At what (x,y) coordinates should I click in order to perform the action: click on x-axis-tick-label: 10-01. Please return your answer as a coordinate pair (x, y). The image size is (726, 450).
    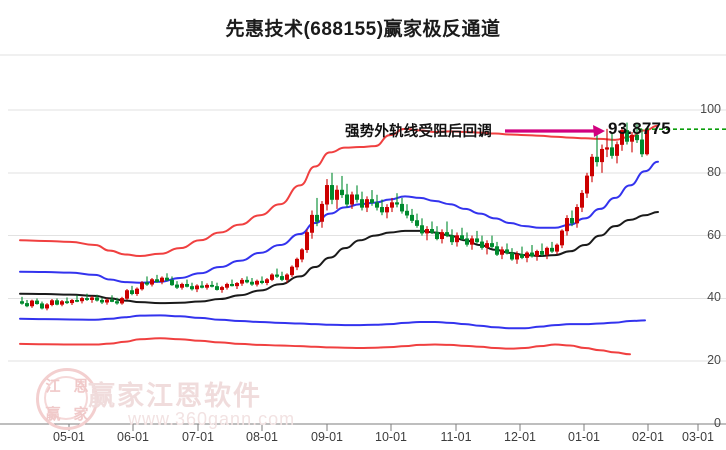
    Looking at the image, I should click on (391, 437).